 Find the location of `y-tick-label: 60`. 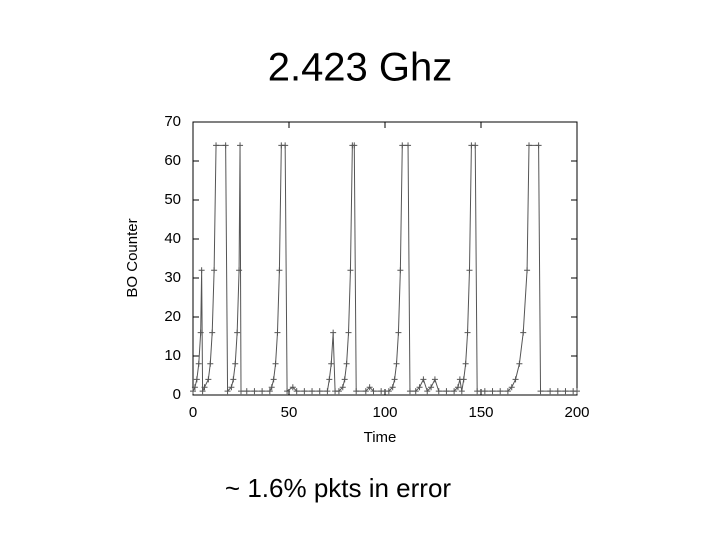

y-tick-label: 60 is located at coordinates (172, 160).